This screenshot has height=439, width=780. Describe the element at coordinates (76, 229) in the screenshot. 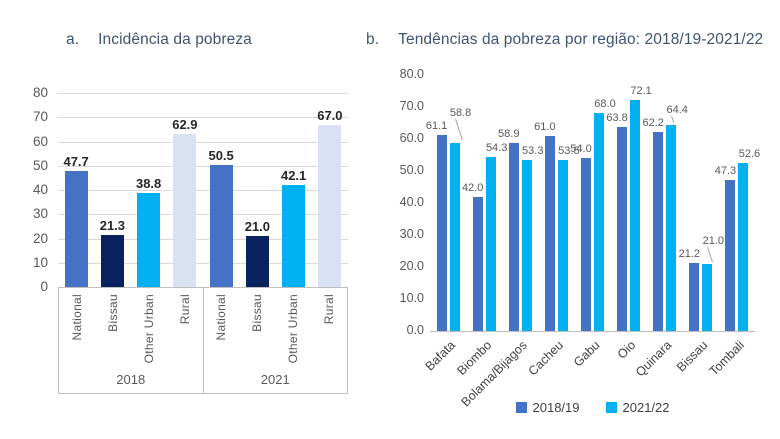

I see `bar-2018-national` at that location.